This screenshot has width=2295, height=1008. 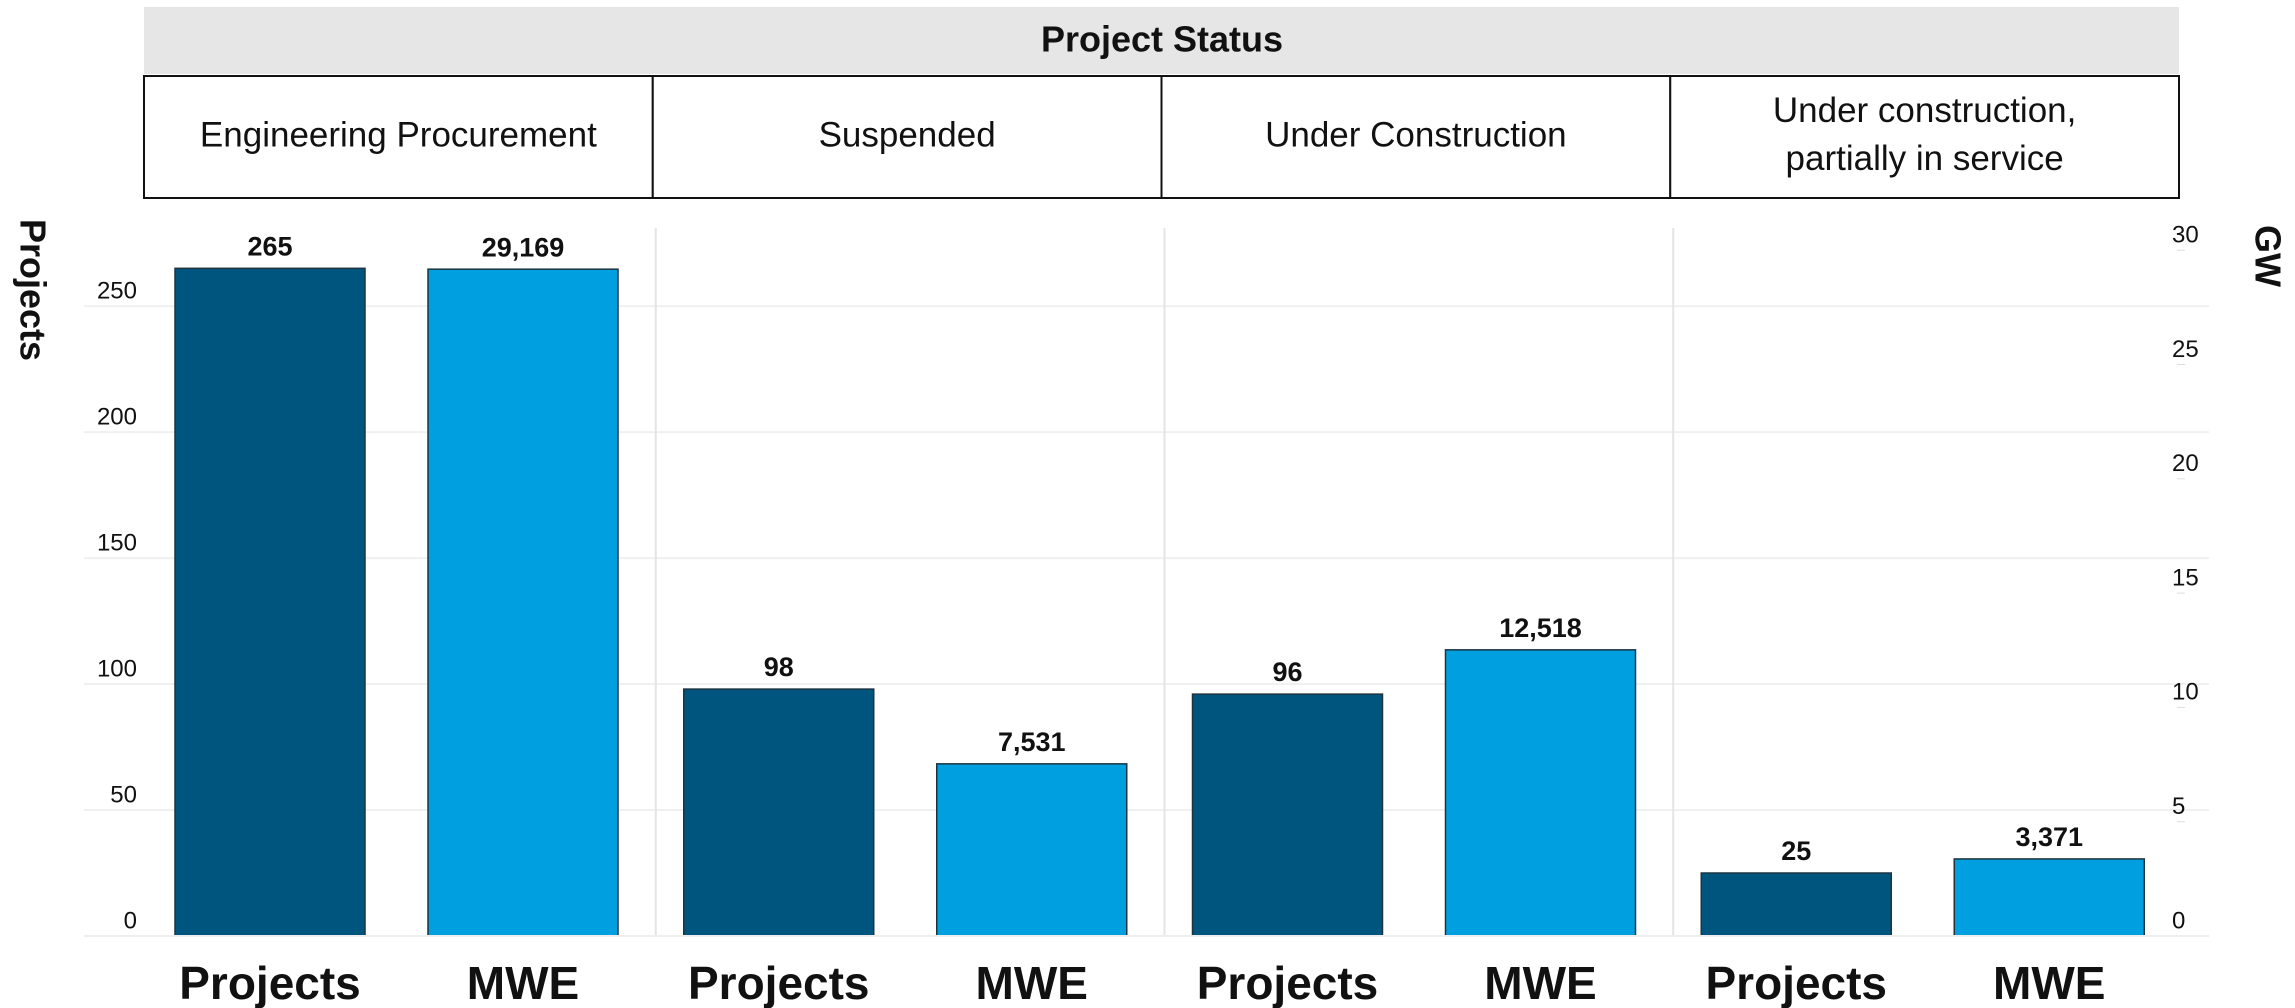 What do you see at coordinates (1796, 851) in the screenshot?
I see `value-label: 25` at bounding box center [1796, 851].